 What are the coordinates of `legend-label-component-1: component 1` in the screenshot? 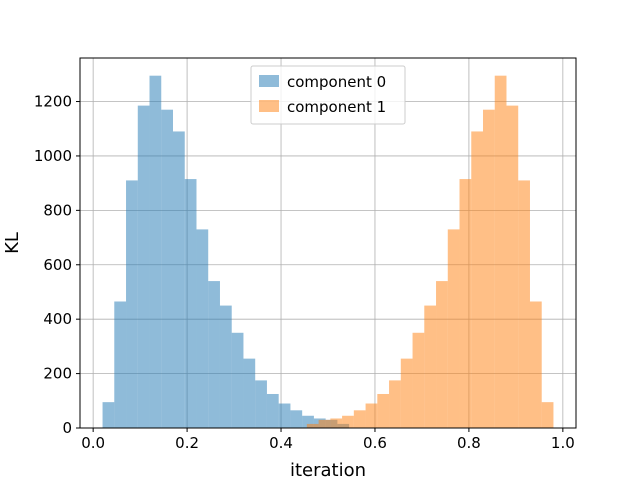 It's located at (336, 107).